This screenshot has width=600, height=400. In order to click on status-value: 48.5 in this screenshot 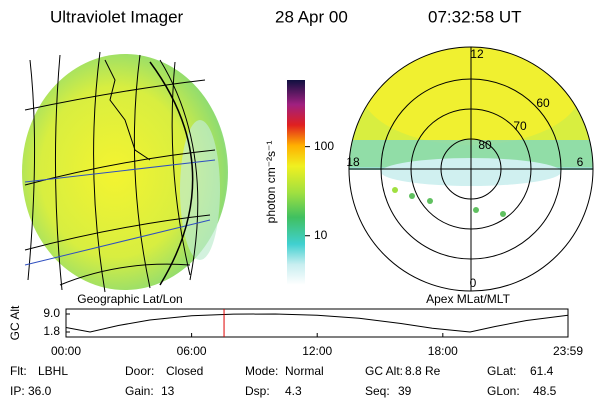, I will do `click(545, 391)`.